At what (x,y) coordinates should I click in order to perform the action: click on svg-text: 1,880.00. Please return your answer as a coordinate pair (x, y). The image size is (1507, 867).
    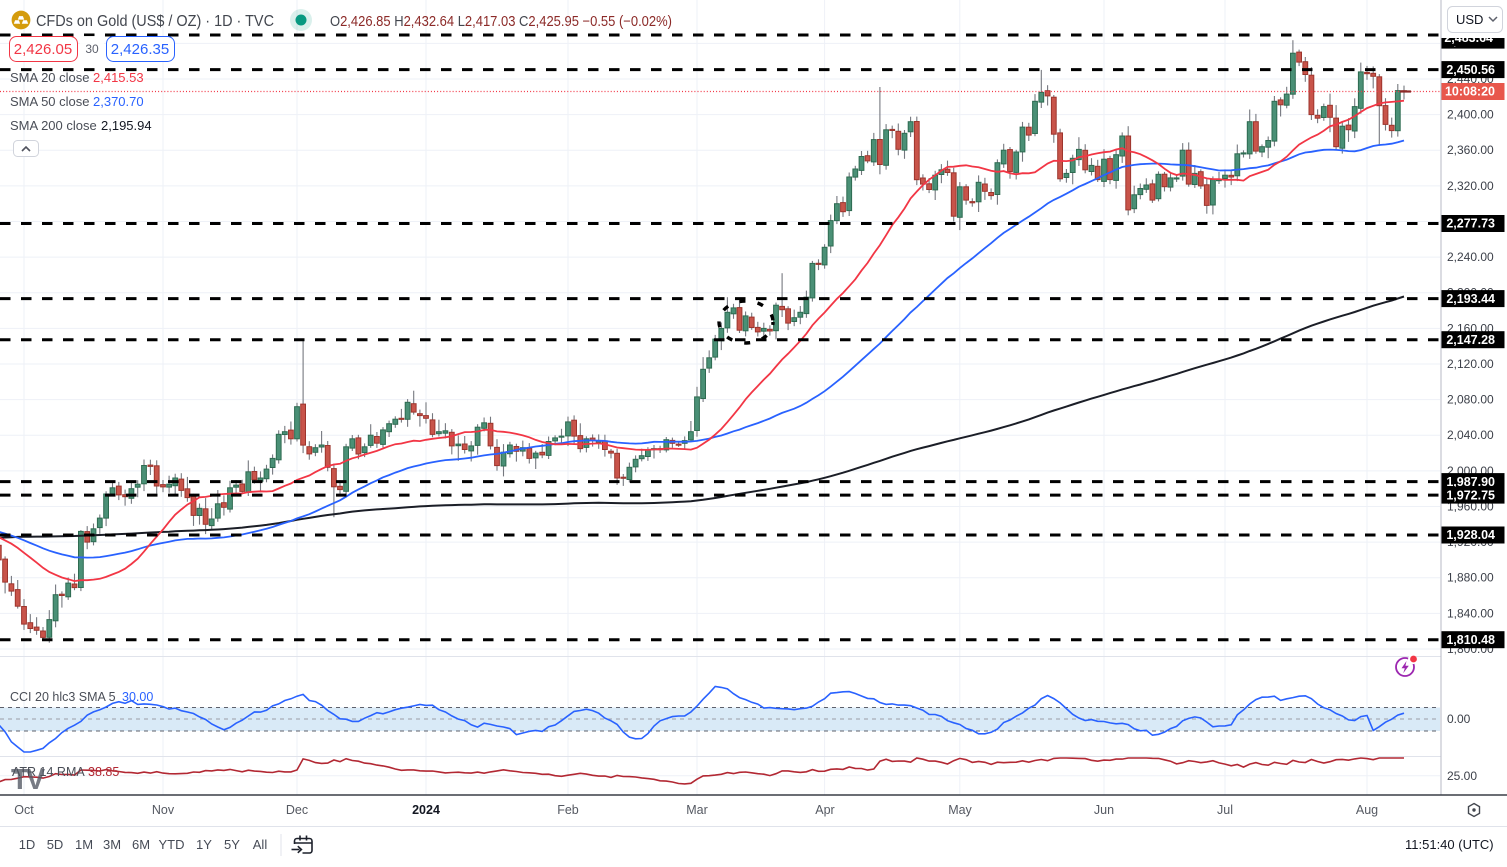
    Looking at the image, I should click on (1470, 578).